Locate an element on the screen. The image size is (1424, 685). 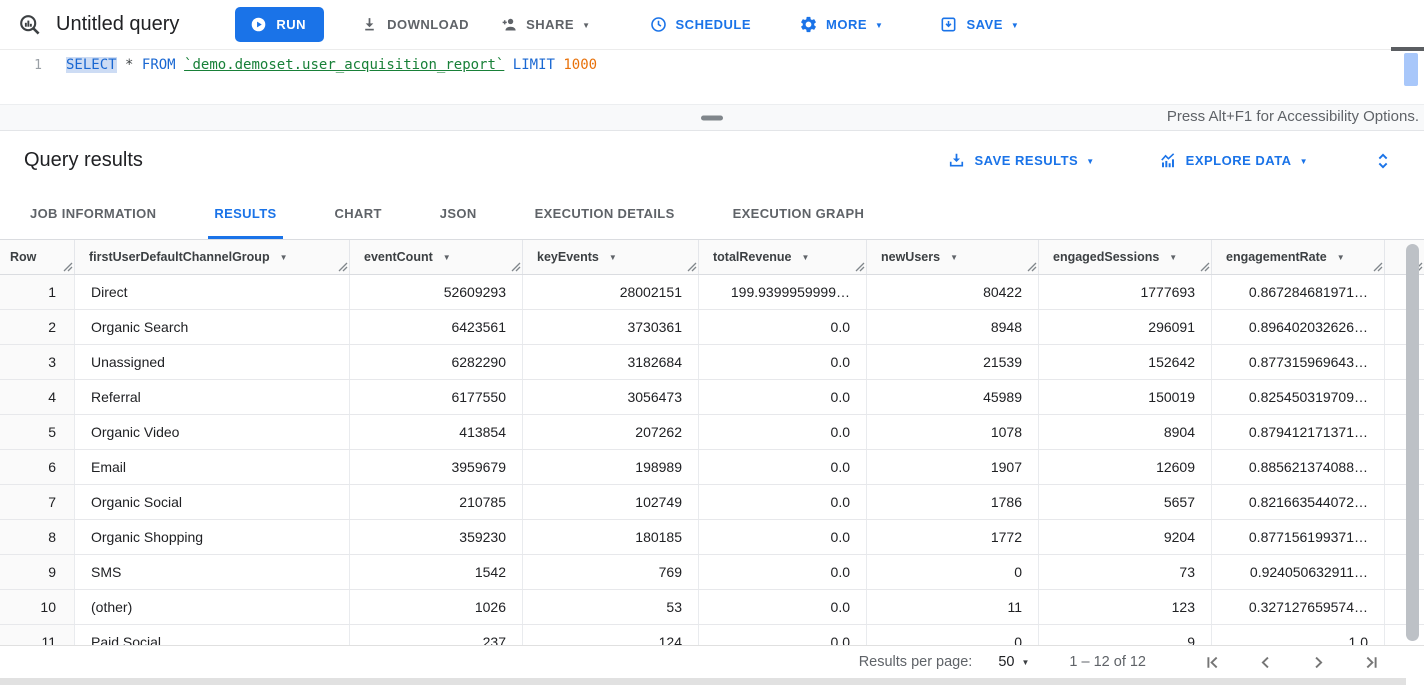
column-label: Row is located at coordinates (23, 257).